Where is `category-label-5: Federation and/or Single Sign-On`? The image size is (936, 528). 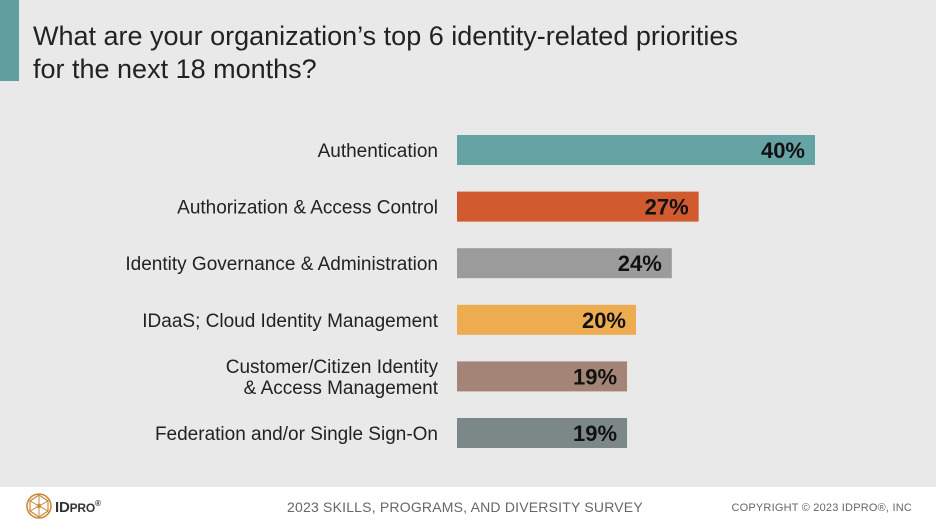
category-label-5: Federation and/or Single Sign-On is located at coordinates (296, 434).